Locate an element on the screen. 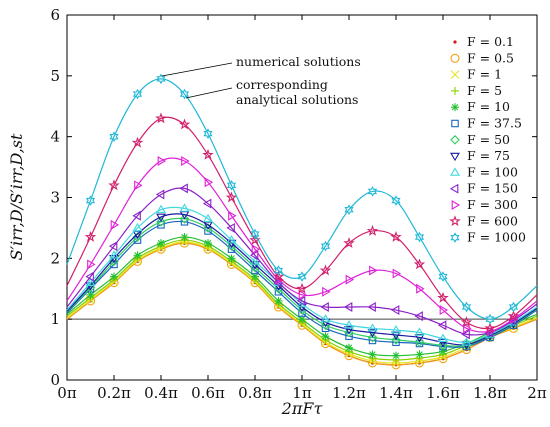  legend-item: F = 600 is located at coordinates (483, 220).